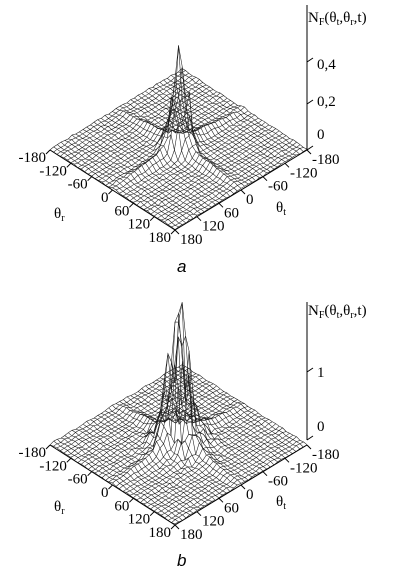 The image size is (394, 578). Describe the element at coordinates (59, 508) in the screenshot. I see `theta-r-label-b: θr` at that location.